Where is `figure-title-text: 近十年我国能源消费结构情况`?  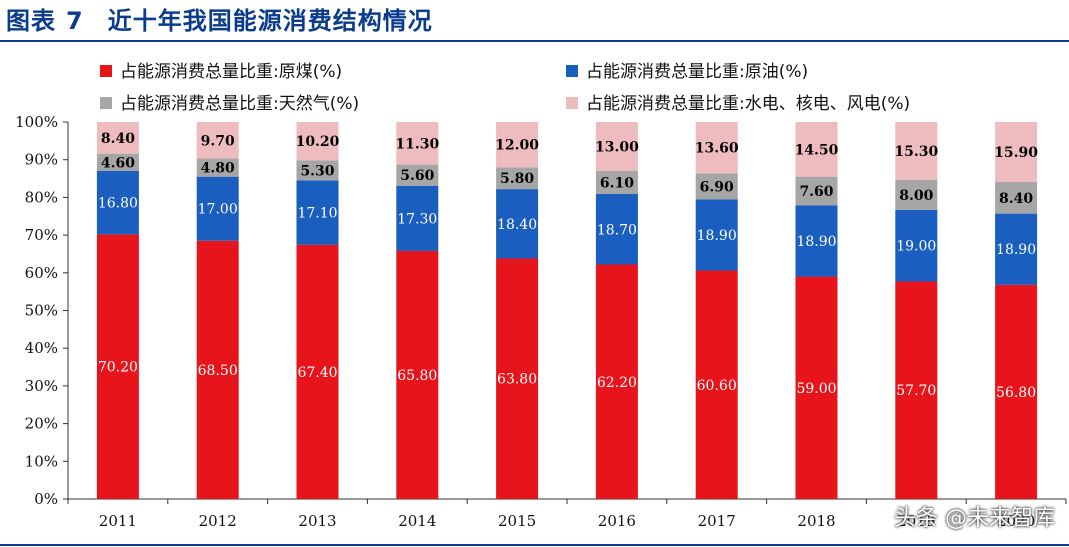
figure-title-text: 近十年我国能源消费结构情况 is located at coordinates (270, 21).